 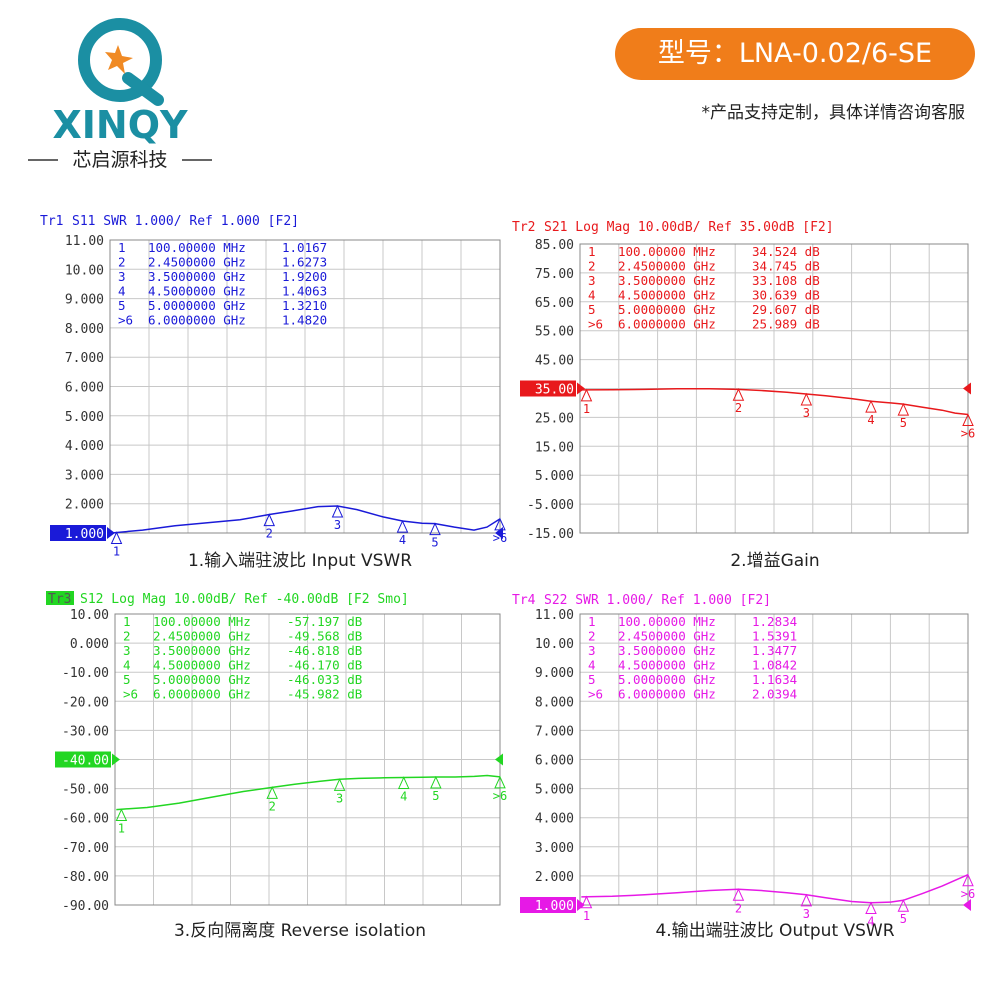 I want to click on marker-value: -46.033 dB, so click(x=324, y=679).